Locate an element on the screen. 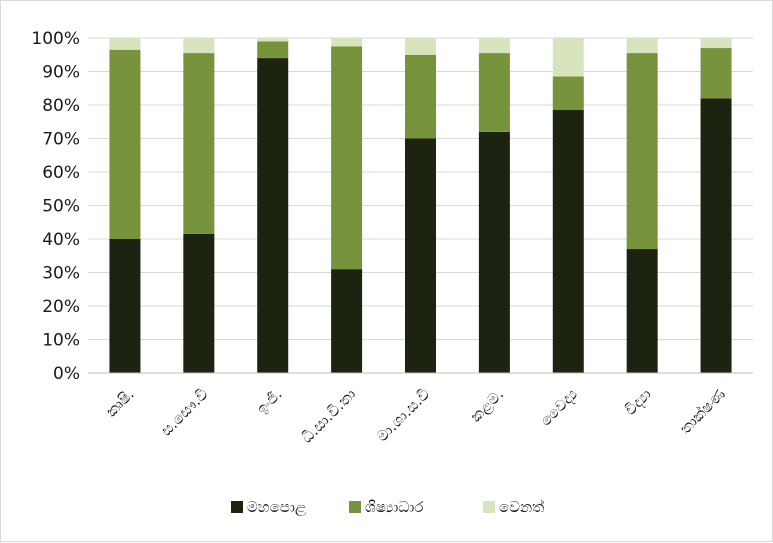 The width and height of the screenshot is (773, 543). x-category-label: විද්‍යා is located at coordinates (638, 402).